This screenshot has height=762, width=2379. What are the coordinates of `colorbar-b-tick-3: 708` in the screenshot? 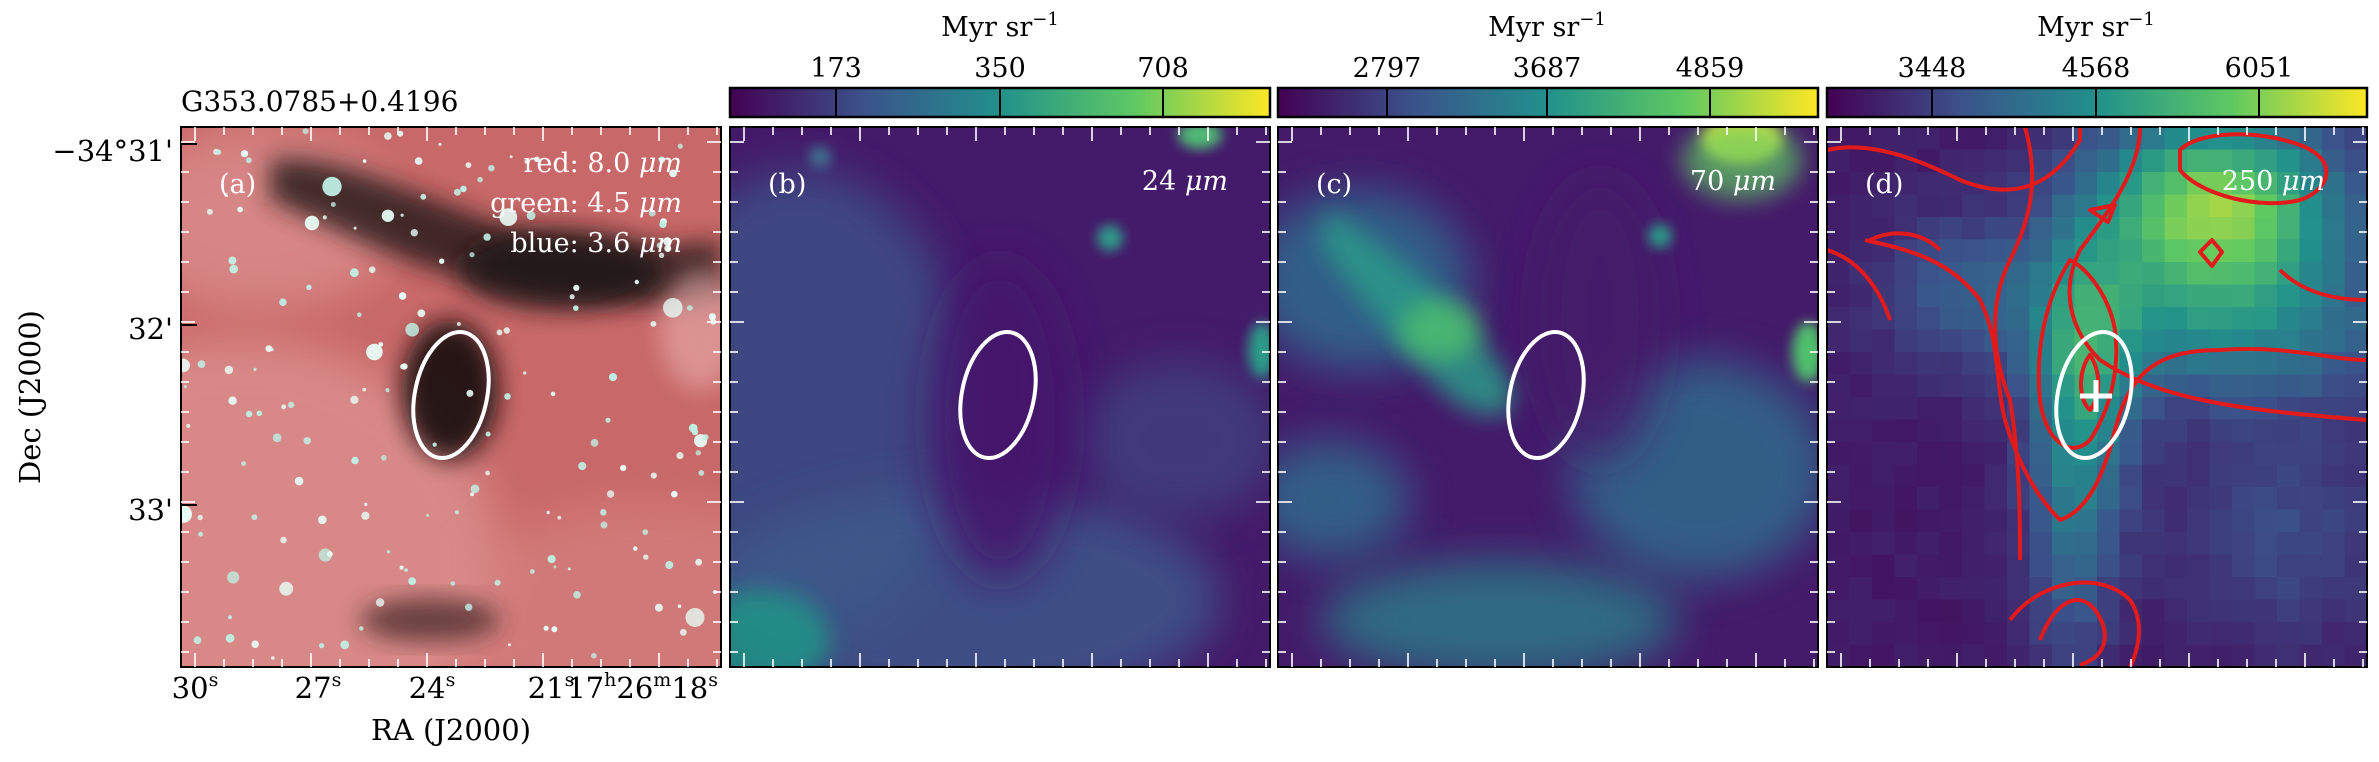 It's located at (1163, 68).